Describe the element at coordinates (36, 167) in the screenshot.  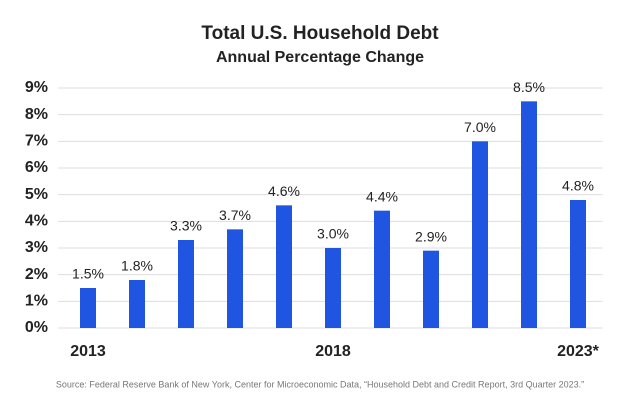
I see `y-tick-label: 6%` at that location.